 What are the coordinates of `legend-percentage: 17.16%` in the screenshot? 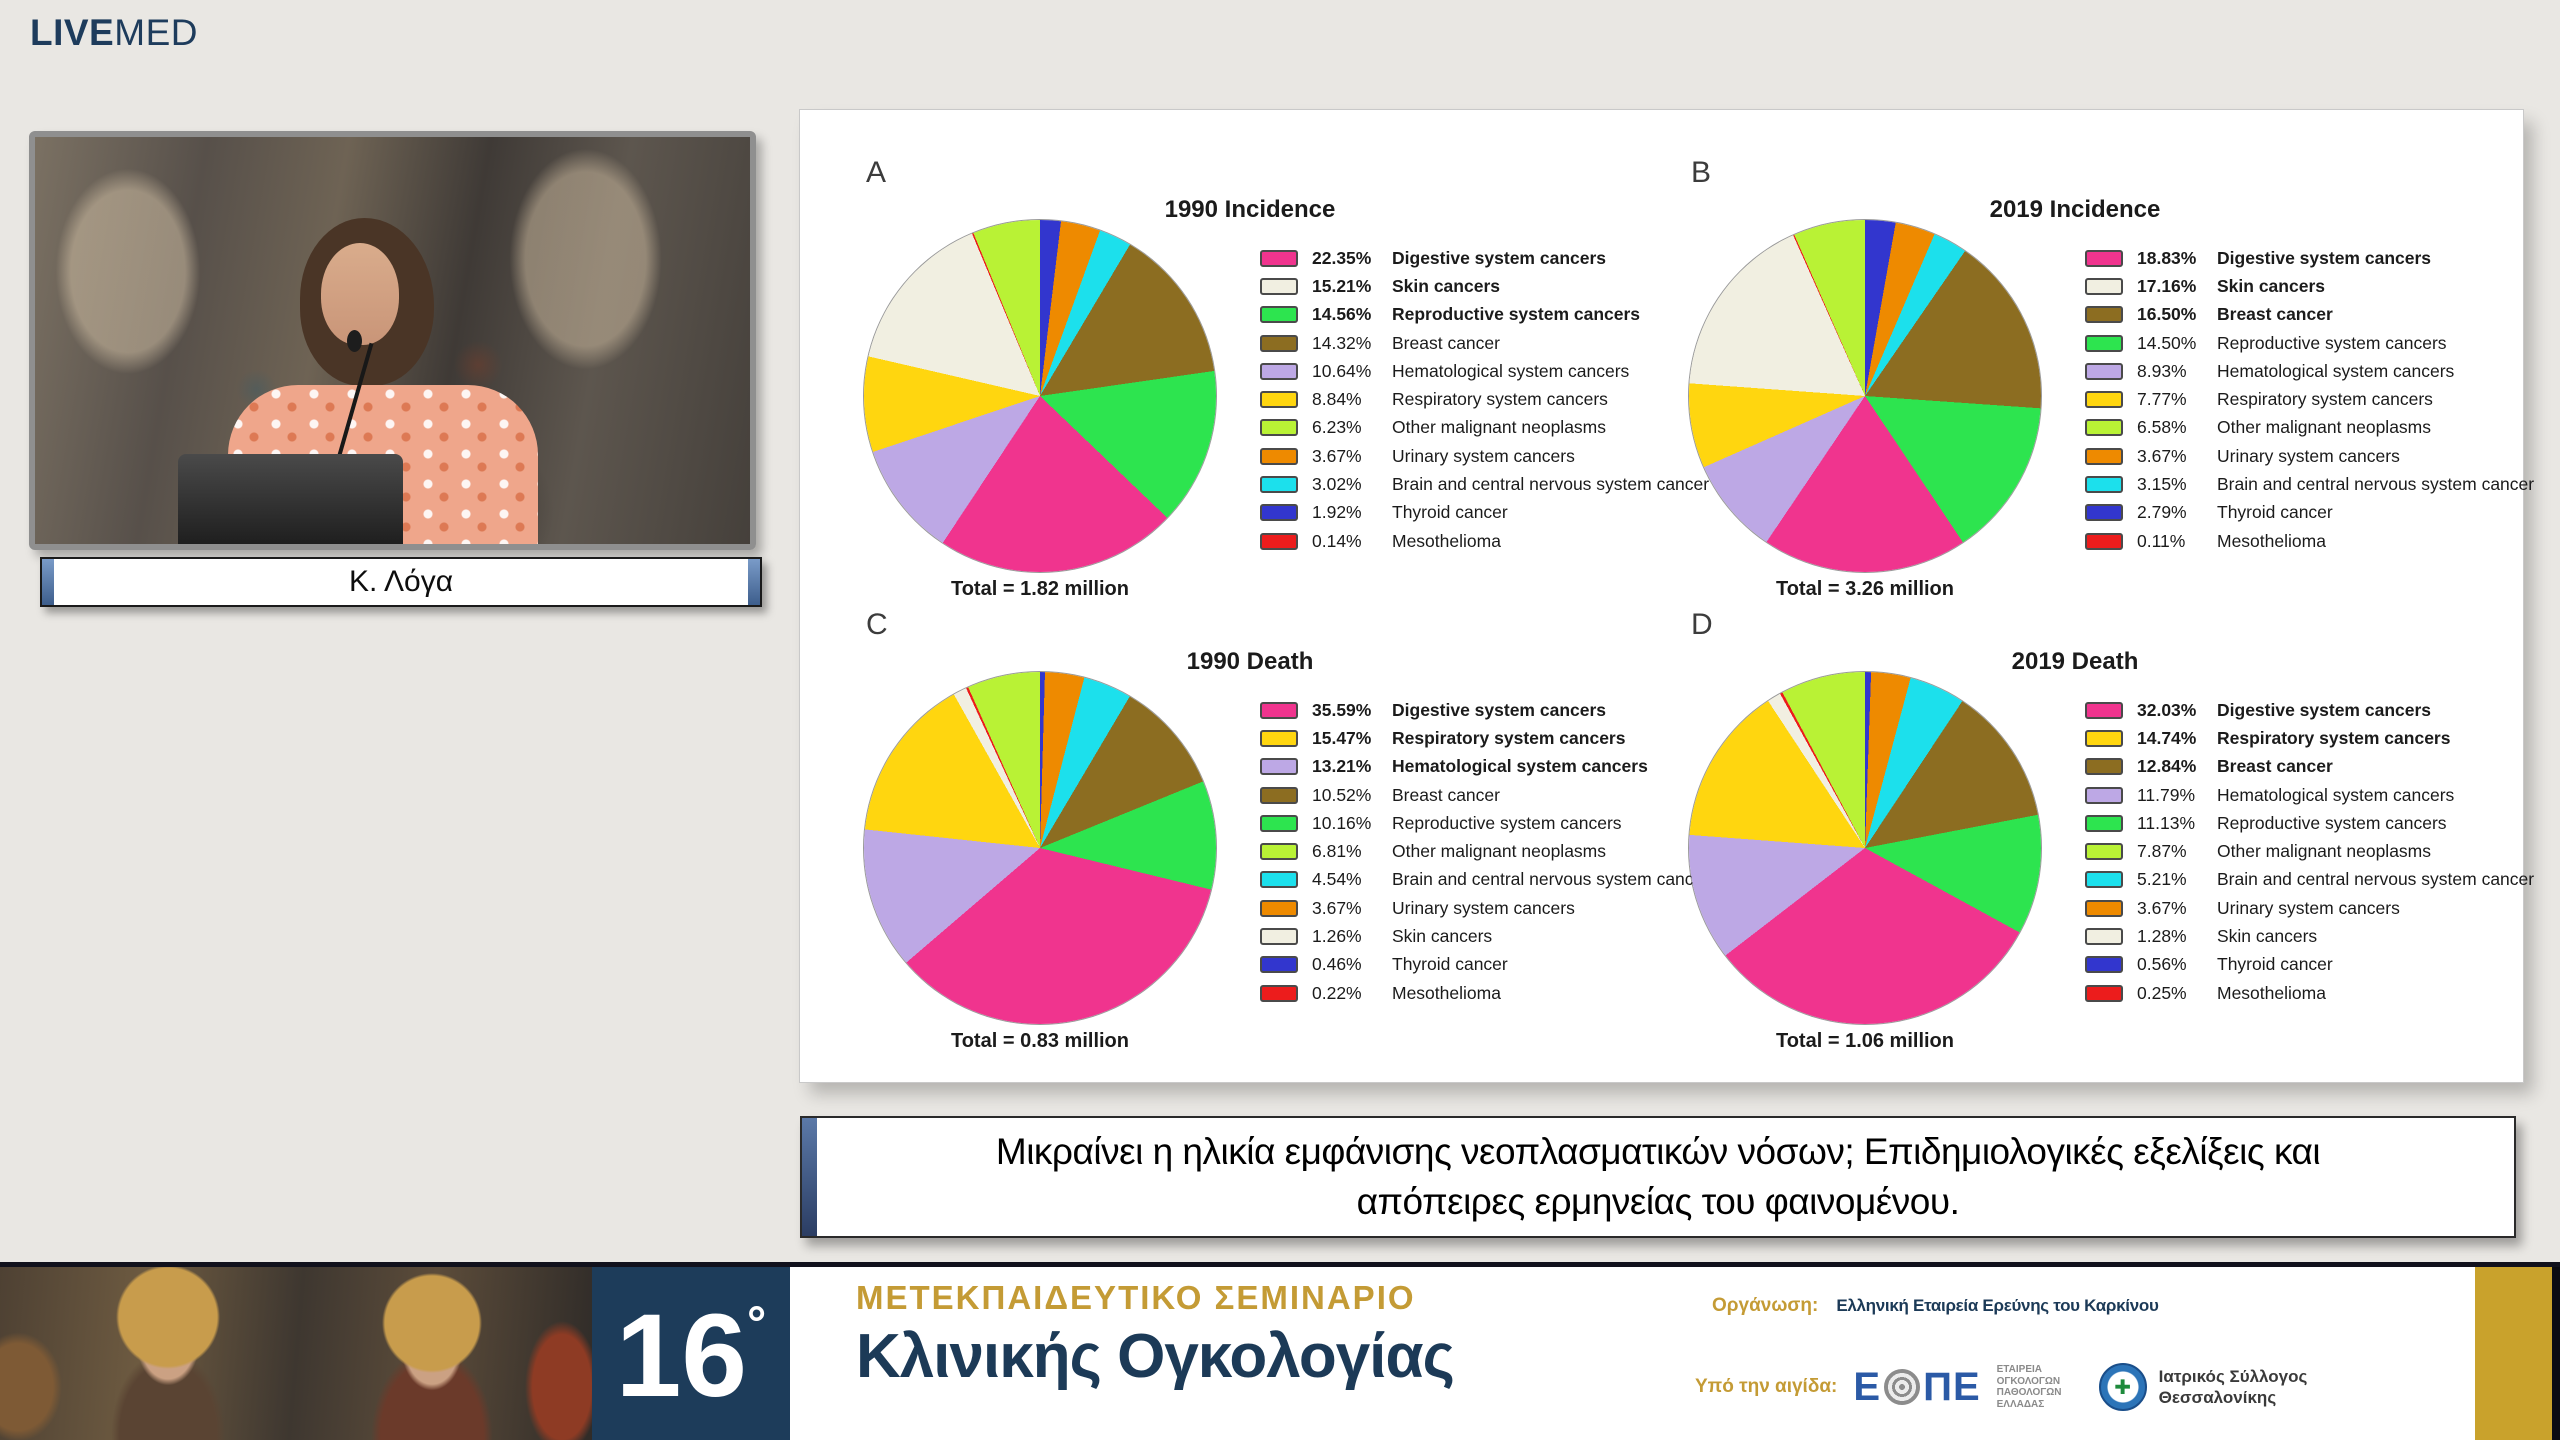 It's located at (2167, 285).